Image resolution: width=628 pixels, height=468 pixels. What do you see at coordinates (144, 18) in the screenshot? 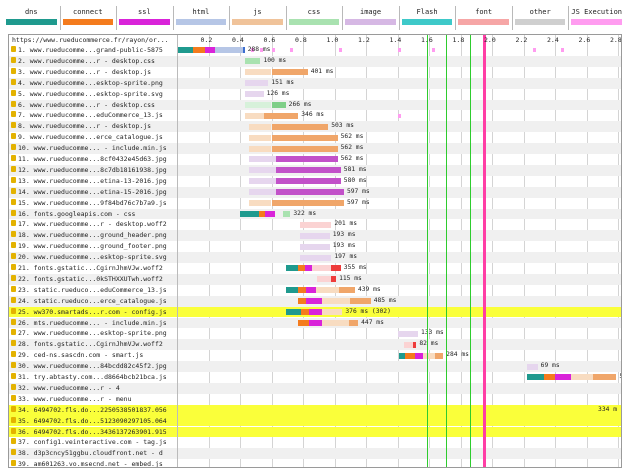
I see `legend-item-ssl: ssl` at bounding box center [144, 18].